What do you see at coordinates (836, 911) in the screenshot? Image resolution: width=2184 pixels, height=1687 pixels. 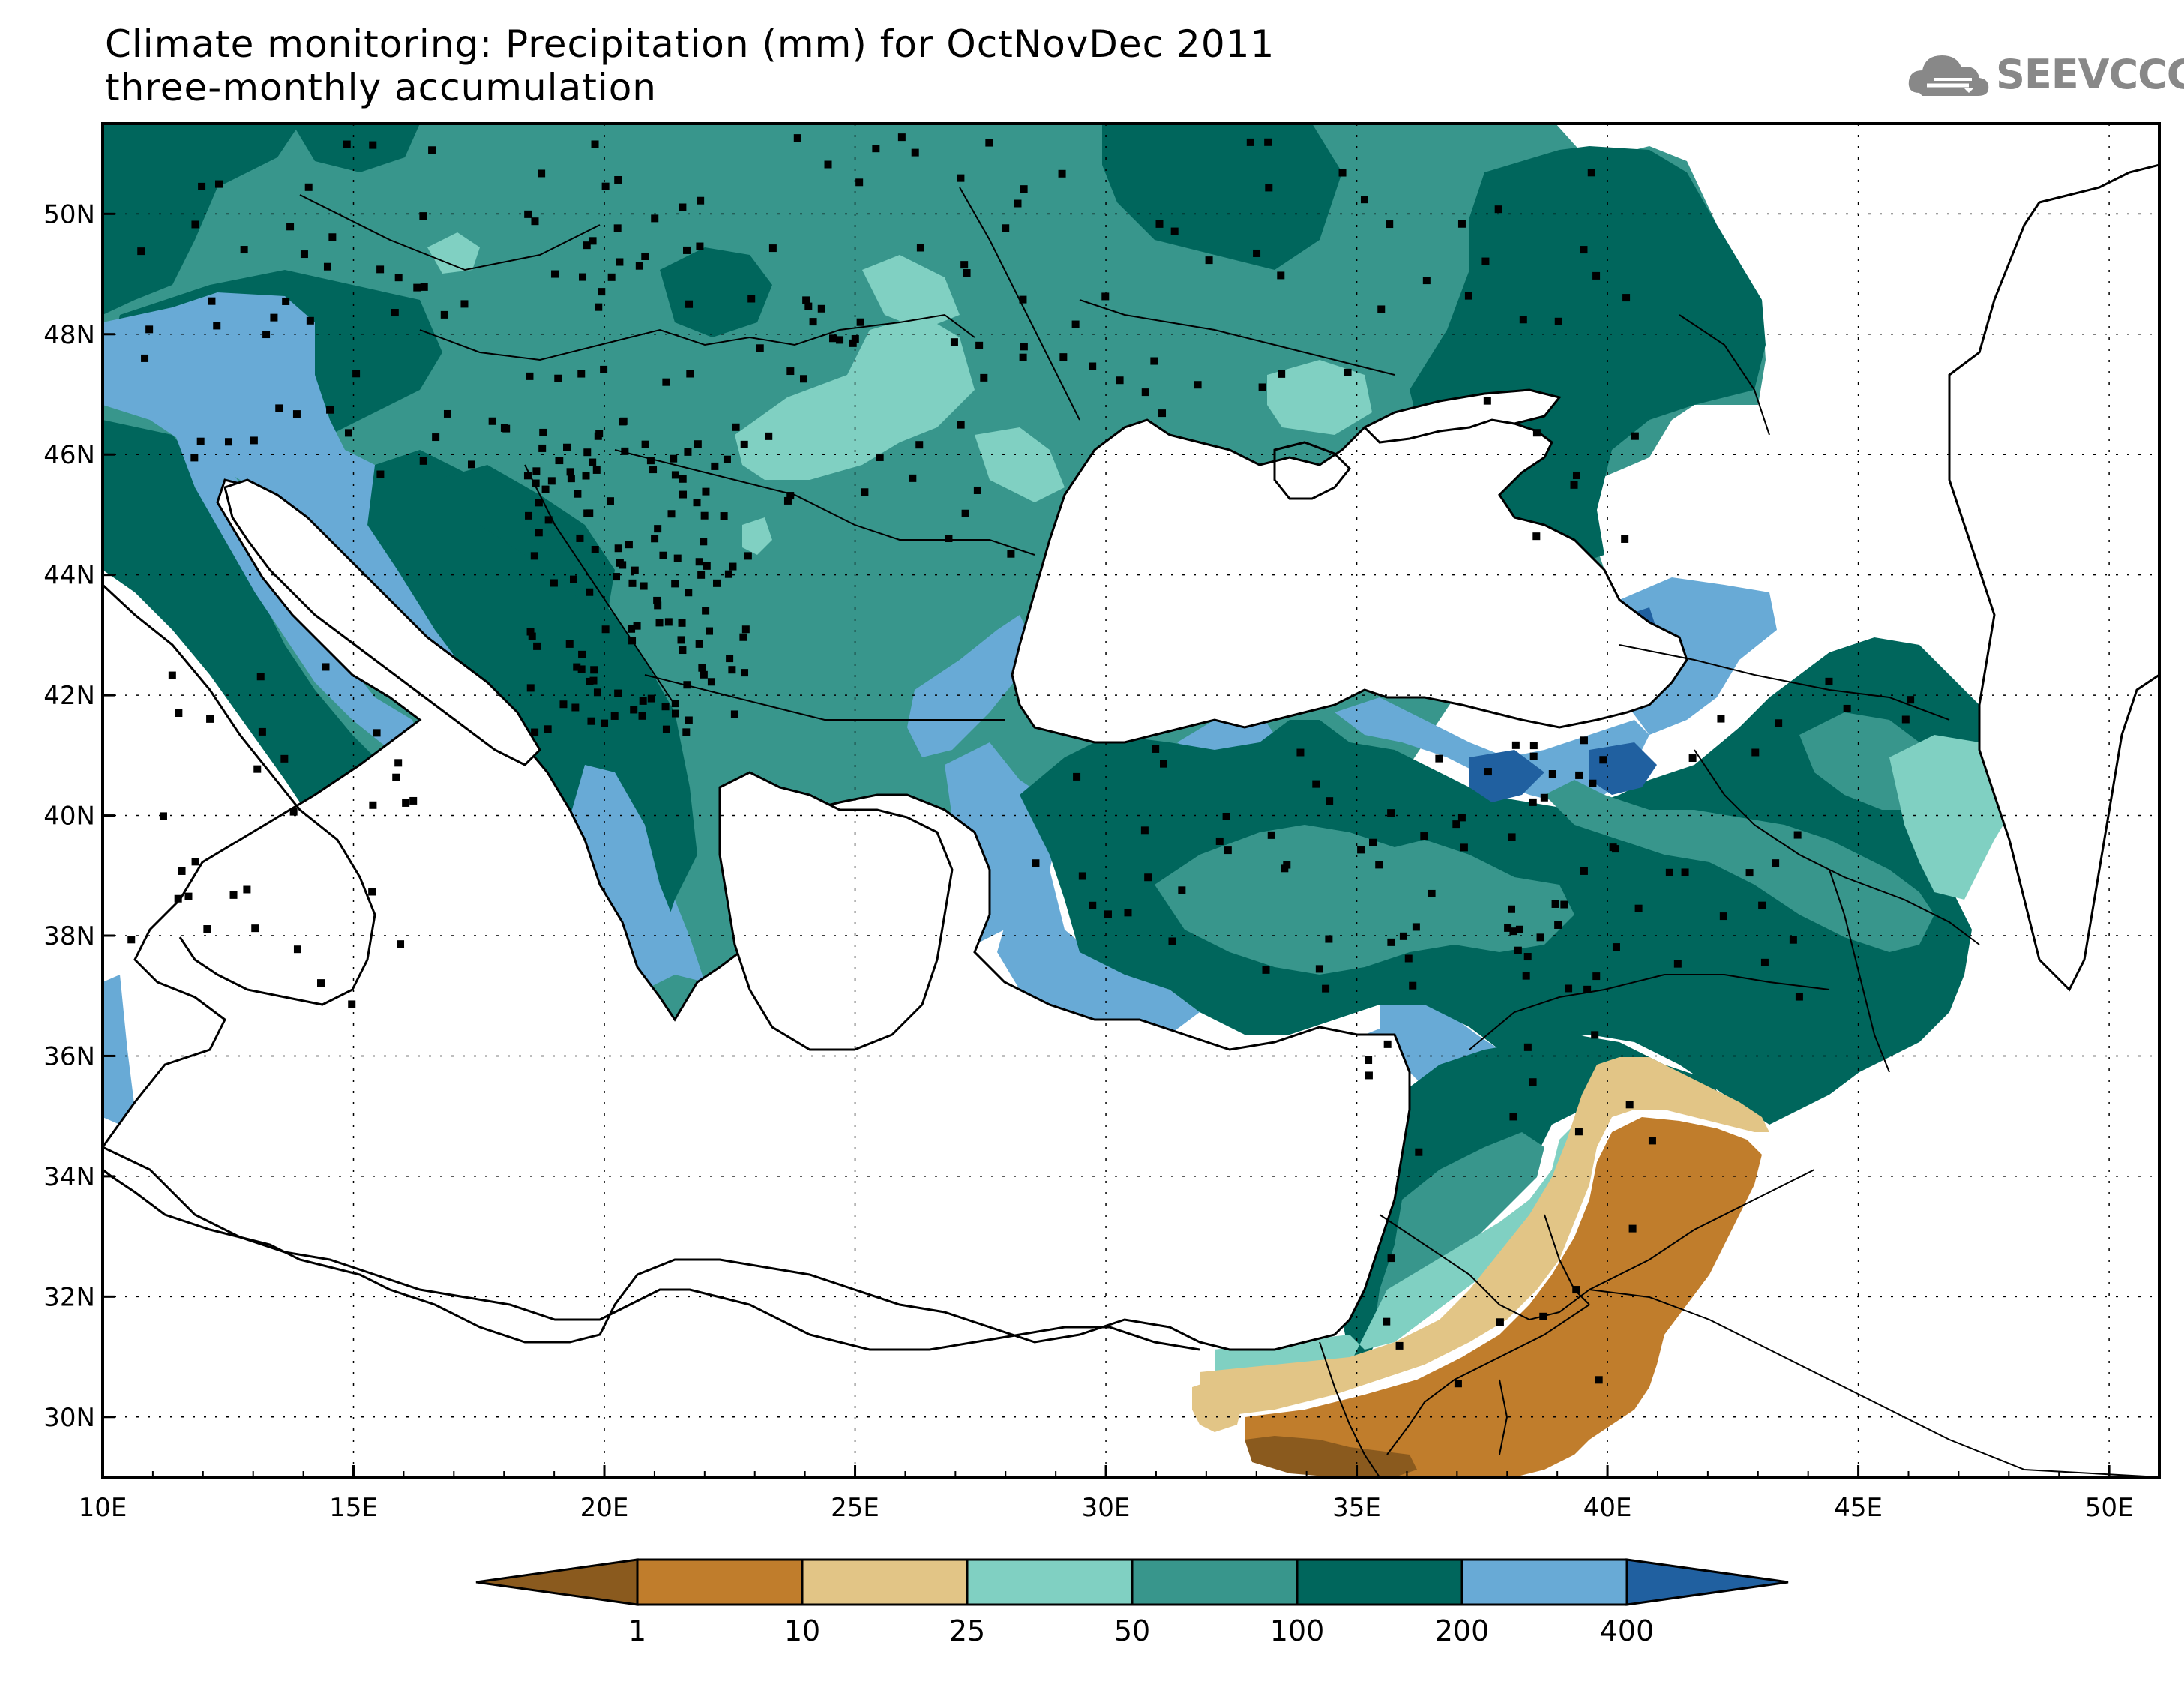 I see `aegean-sea` at bounding box center [836, 911].